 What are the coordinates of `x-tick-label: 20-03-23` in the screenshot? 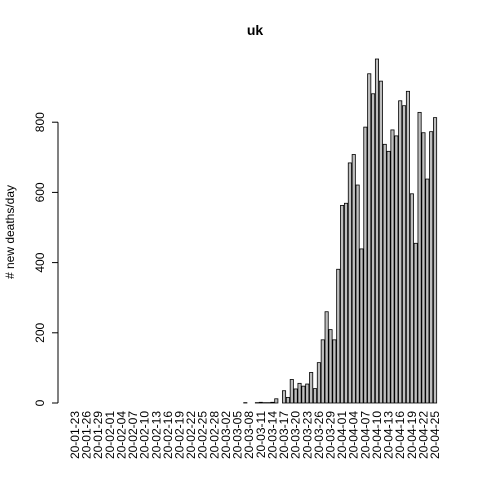 It's located at (307, 435).